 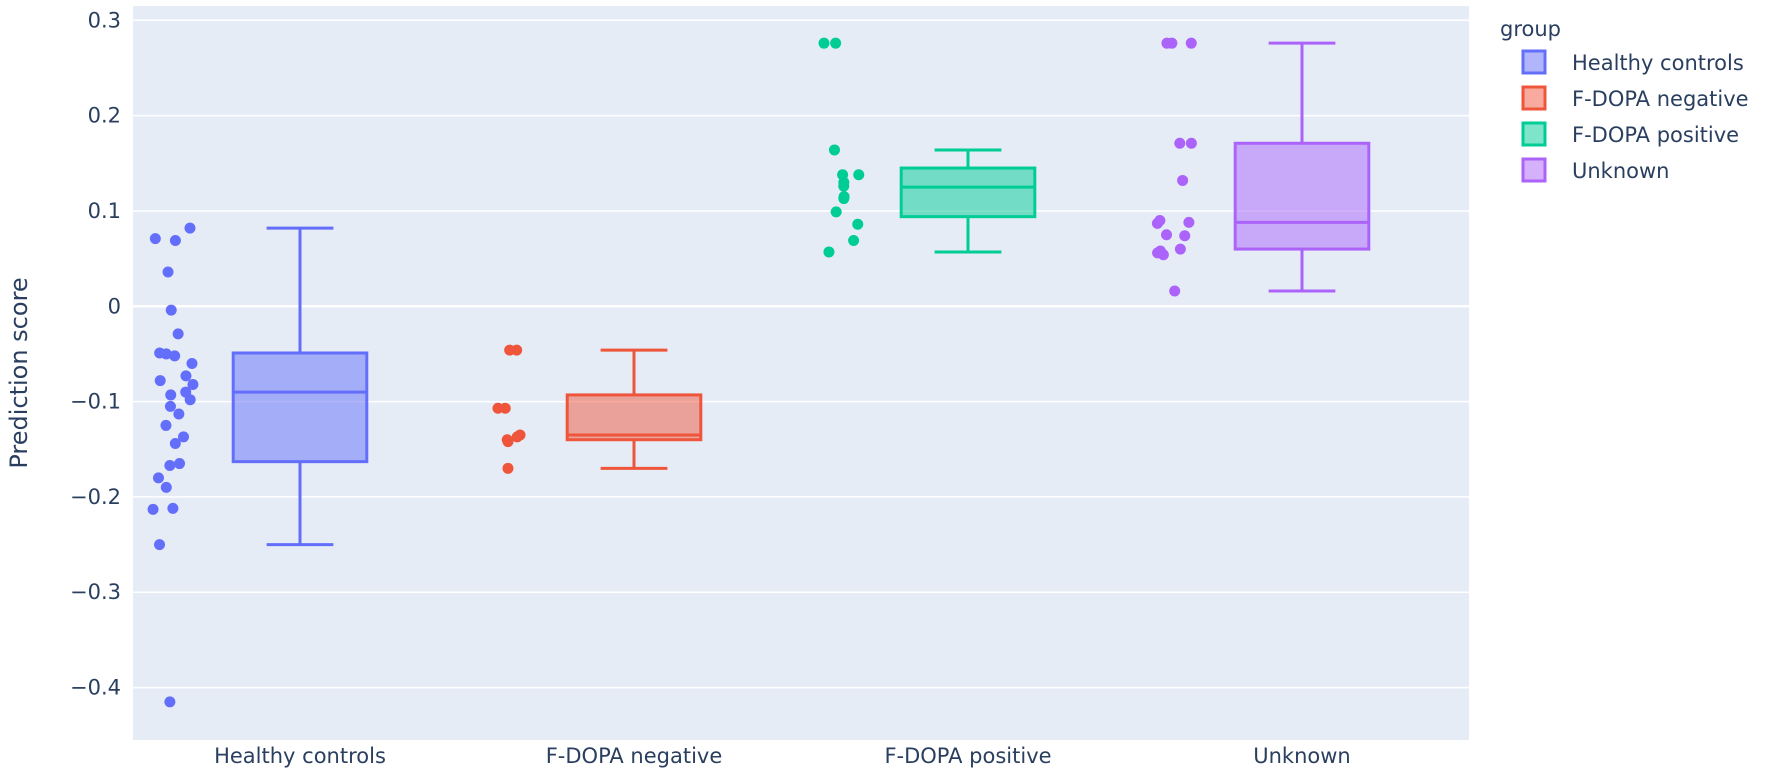 What do you see at coordinates (300, 756) in the screenshot?
I see `x-tick-label: Healthy controls` at bounding box center [300, 756].